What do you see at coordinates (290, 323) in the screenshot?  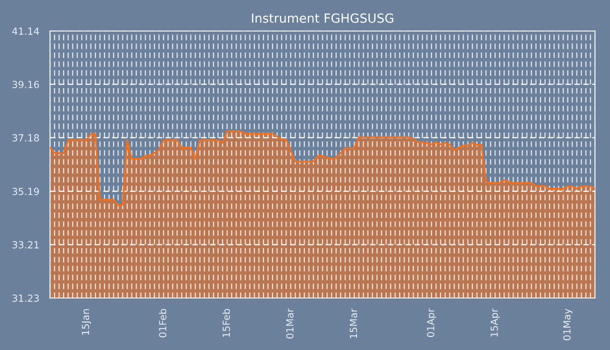 I see `x-tick-label: 01Mar` at bounding box center [290, 323].